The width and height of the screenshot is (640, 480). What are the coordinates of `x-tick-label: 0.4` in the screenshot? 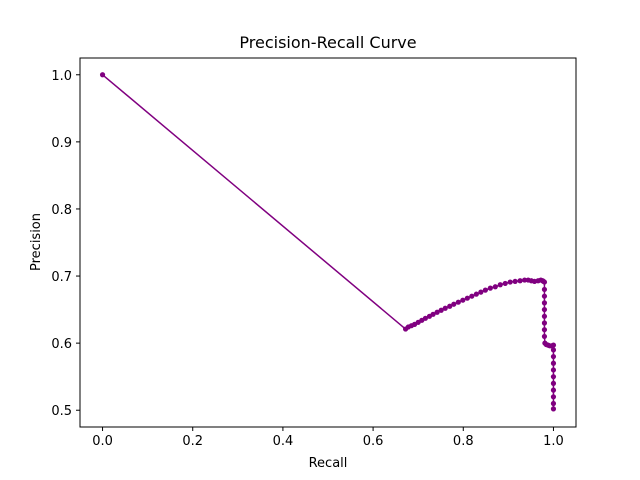 It's located at (283, 441).